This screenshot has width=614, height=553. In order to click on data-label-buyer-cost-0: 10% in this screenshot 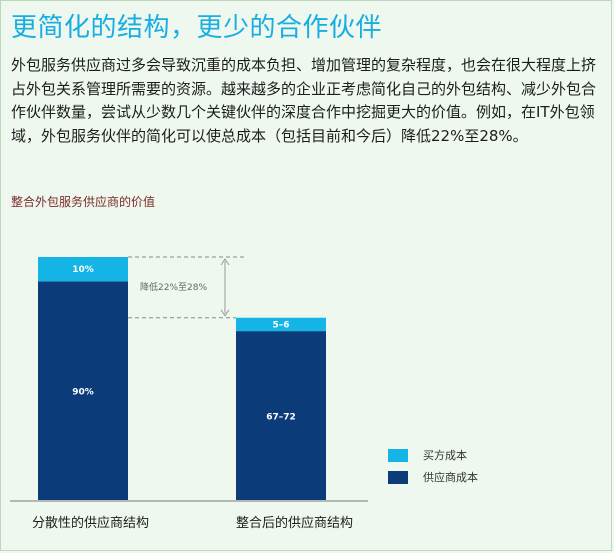, I will do `click(83, 270)`.